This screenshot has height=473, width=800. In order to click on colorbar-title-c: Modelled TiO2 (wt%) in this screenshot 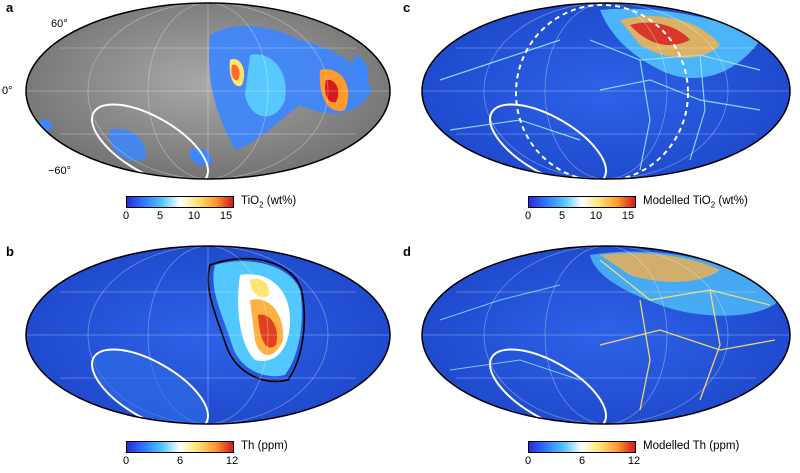, I will do `click(695, 202)`.